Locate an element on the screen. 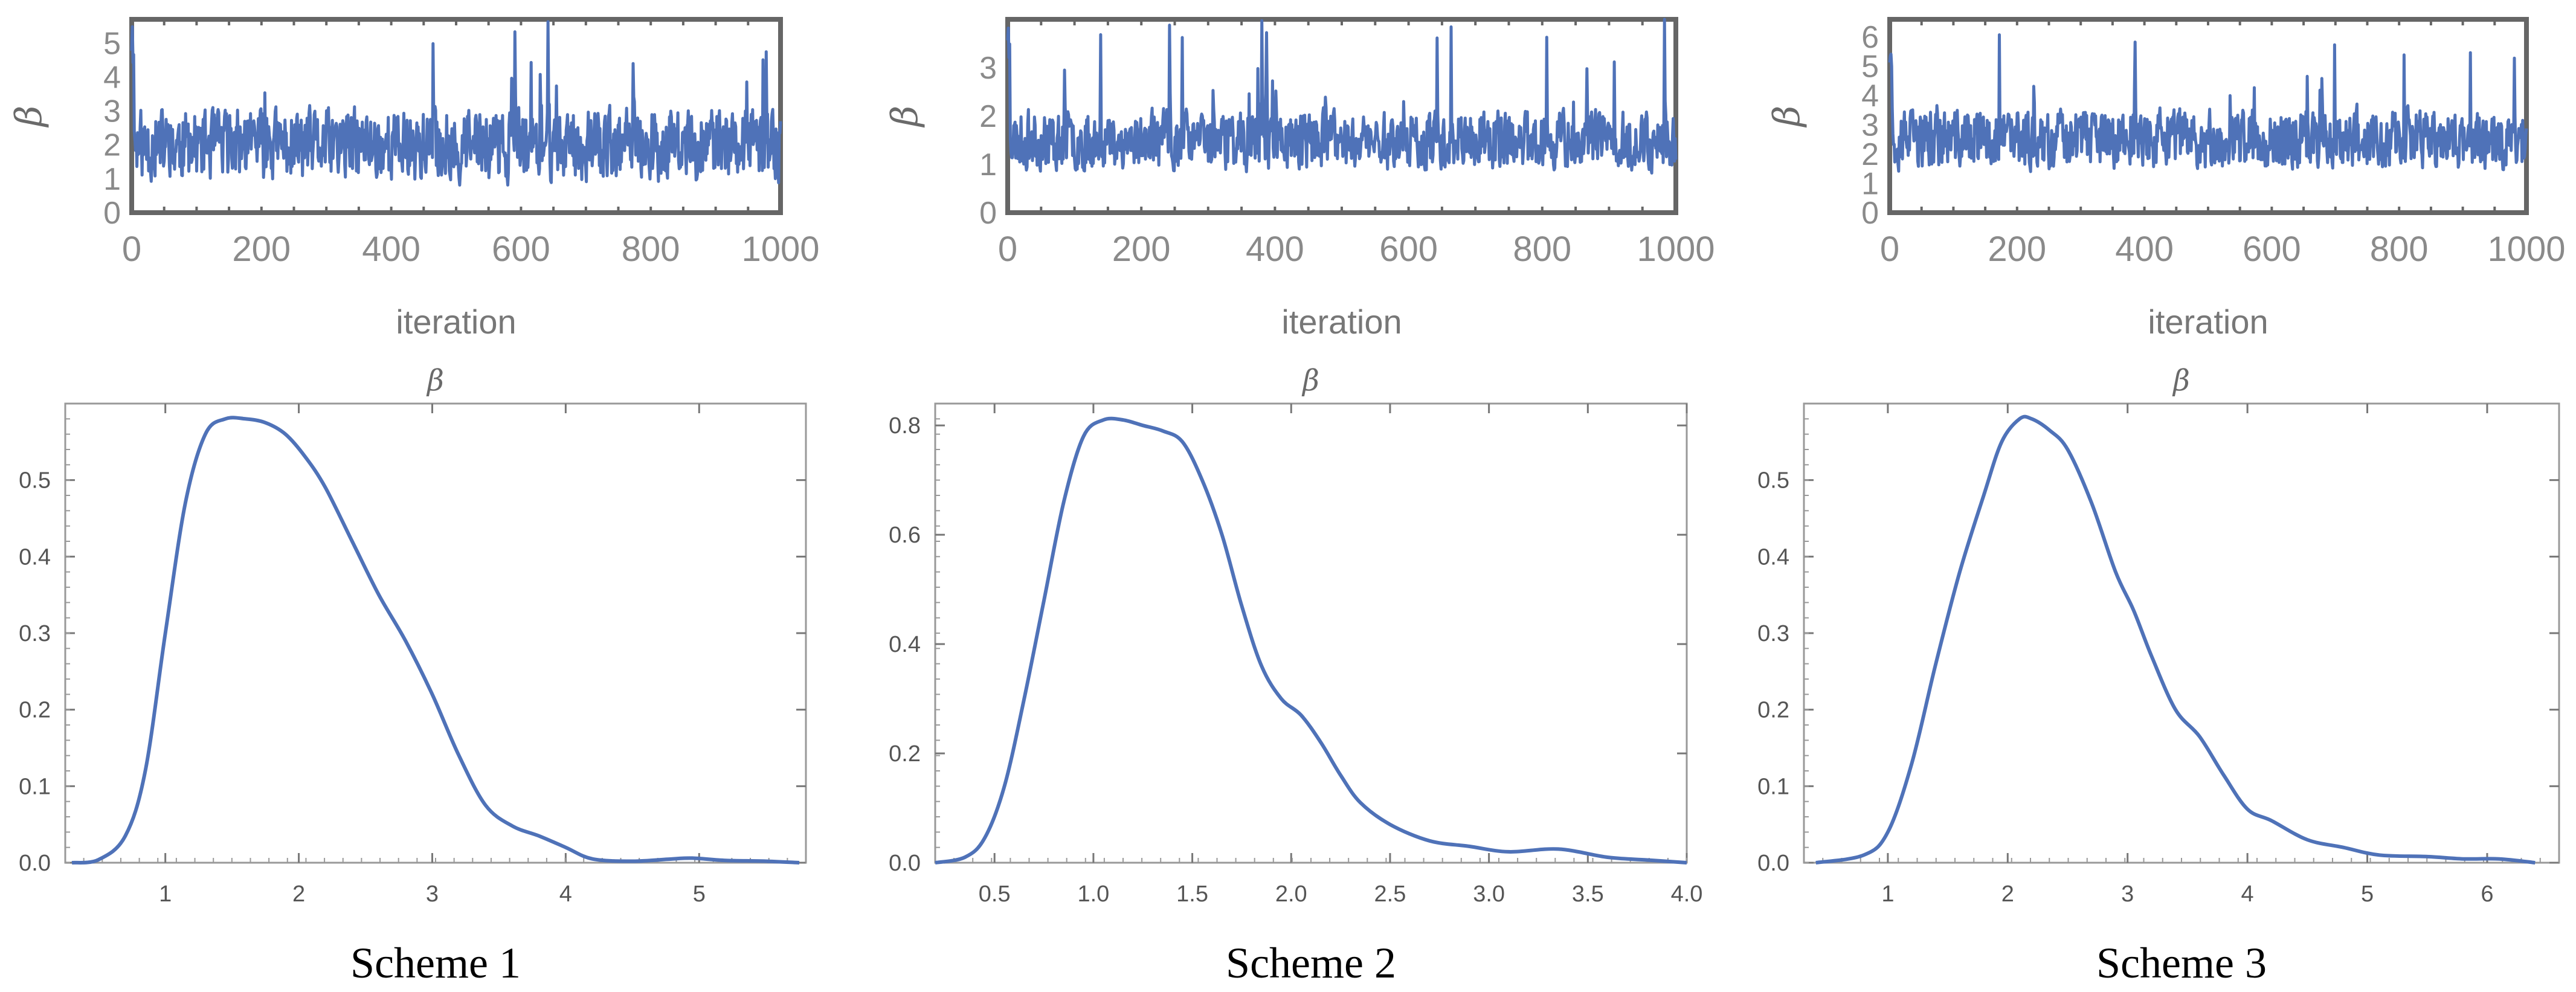 The width and height of the screenshot is (2576, 992). scheme-caption: Scheme 3 is located at coordinates (2181, 963).